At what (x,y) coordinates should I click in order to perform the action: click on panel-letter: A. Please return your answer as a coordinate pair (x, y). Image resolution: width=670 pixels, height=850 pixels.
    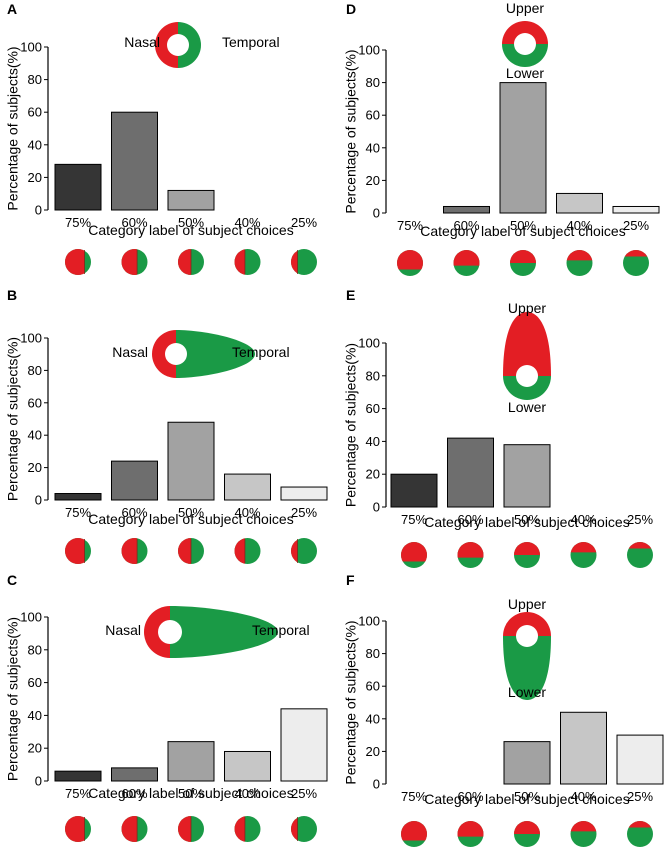
    Looking at the image, I should click on (12, 9).